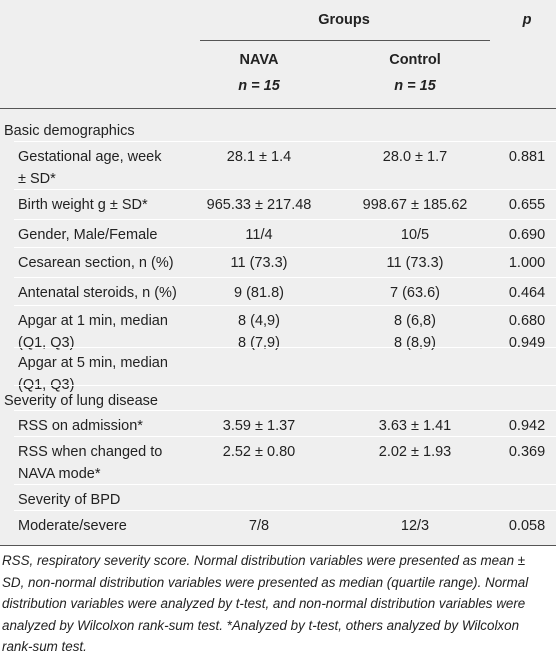  What do you see at coordinates (81, 401) in the screenshot?
I see `section-label: Severity of lung disease` at bounding box center [81, 401].